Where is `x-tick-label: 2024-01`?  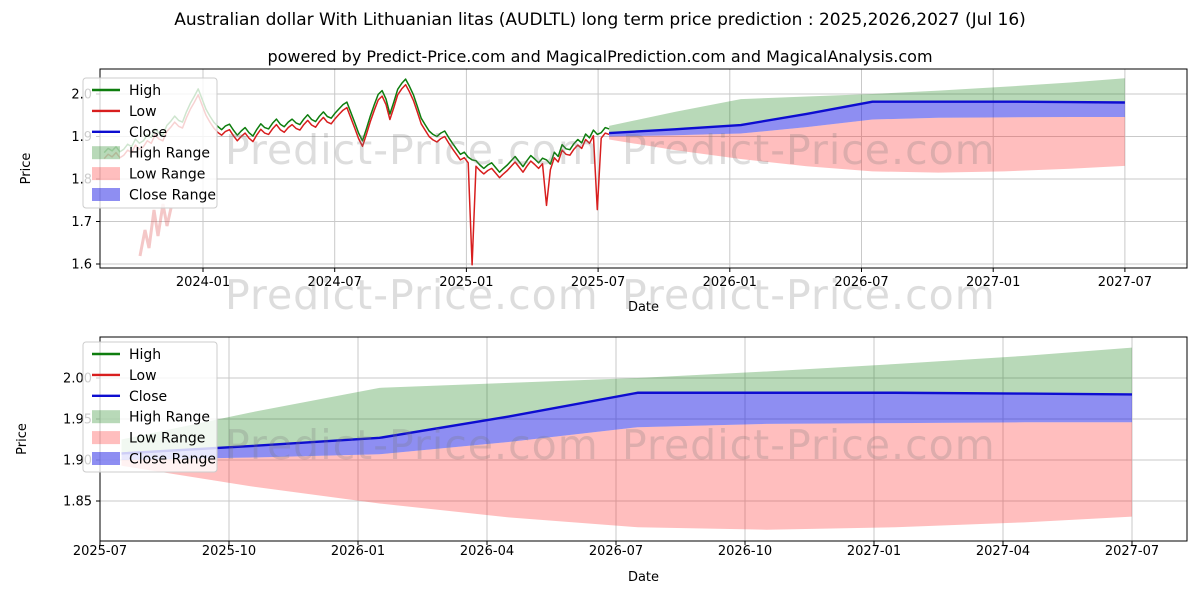
x-tick-label: 2024-01 is located at coordinates (203, 282).